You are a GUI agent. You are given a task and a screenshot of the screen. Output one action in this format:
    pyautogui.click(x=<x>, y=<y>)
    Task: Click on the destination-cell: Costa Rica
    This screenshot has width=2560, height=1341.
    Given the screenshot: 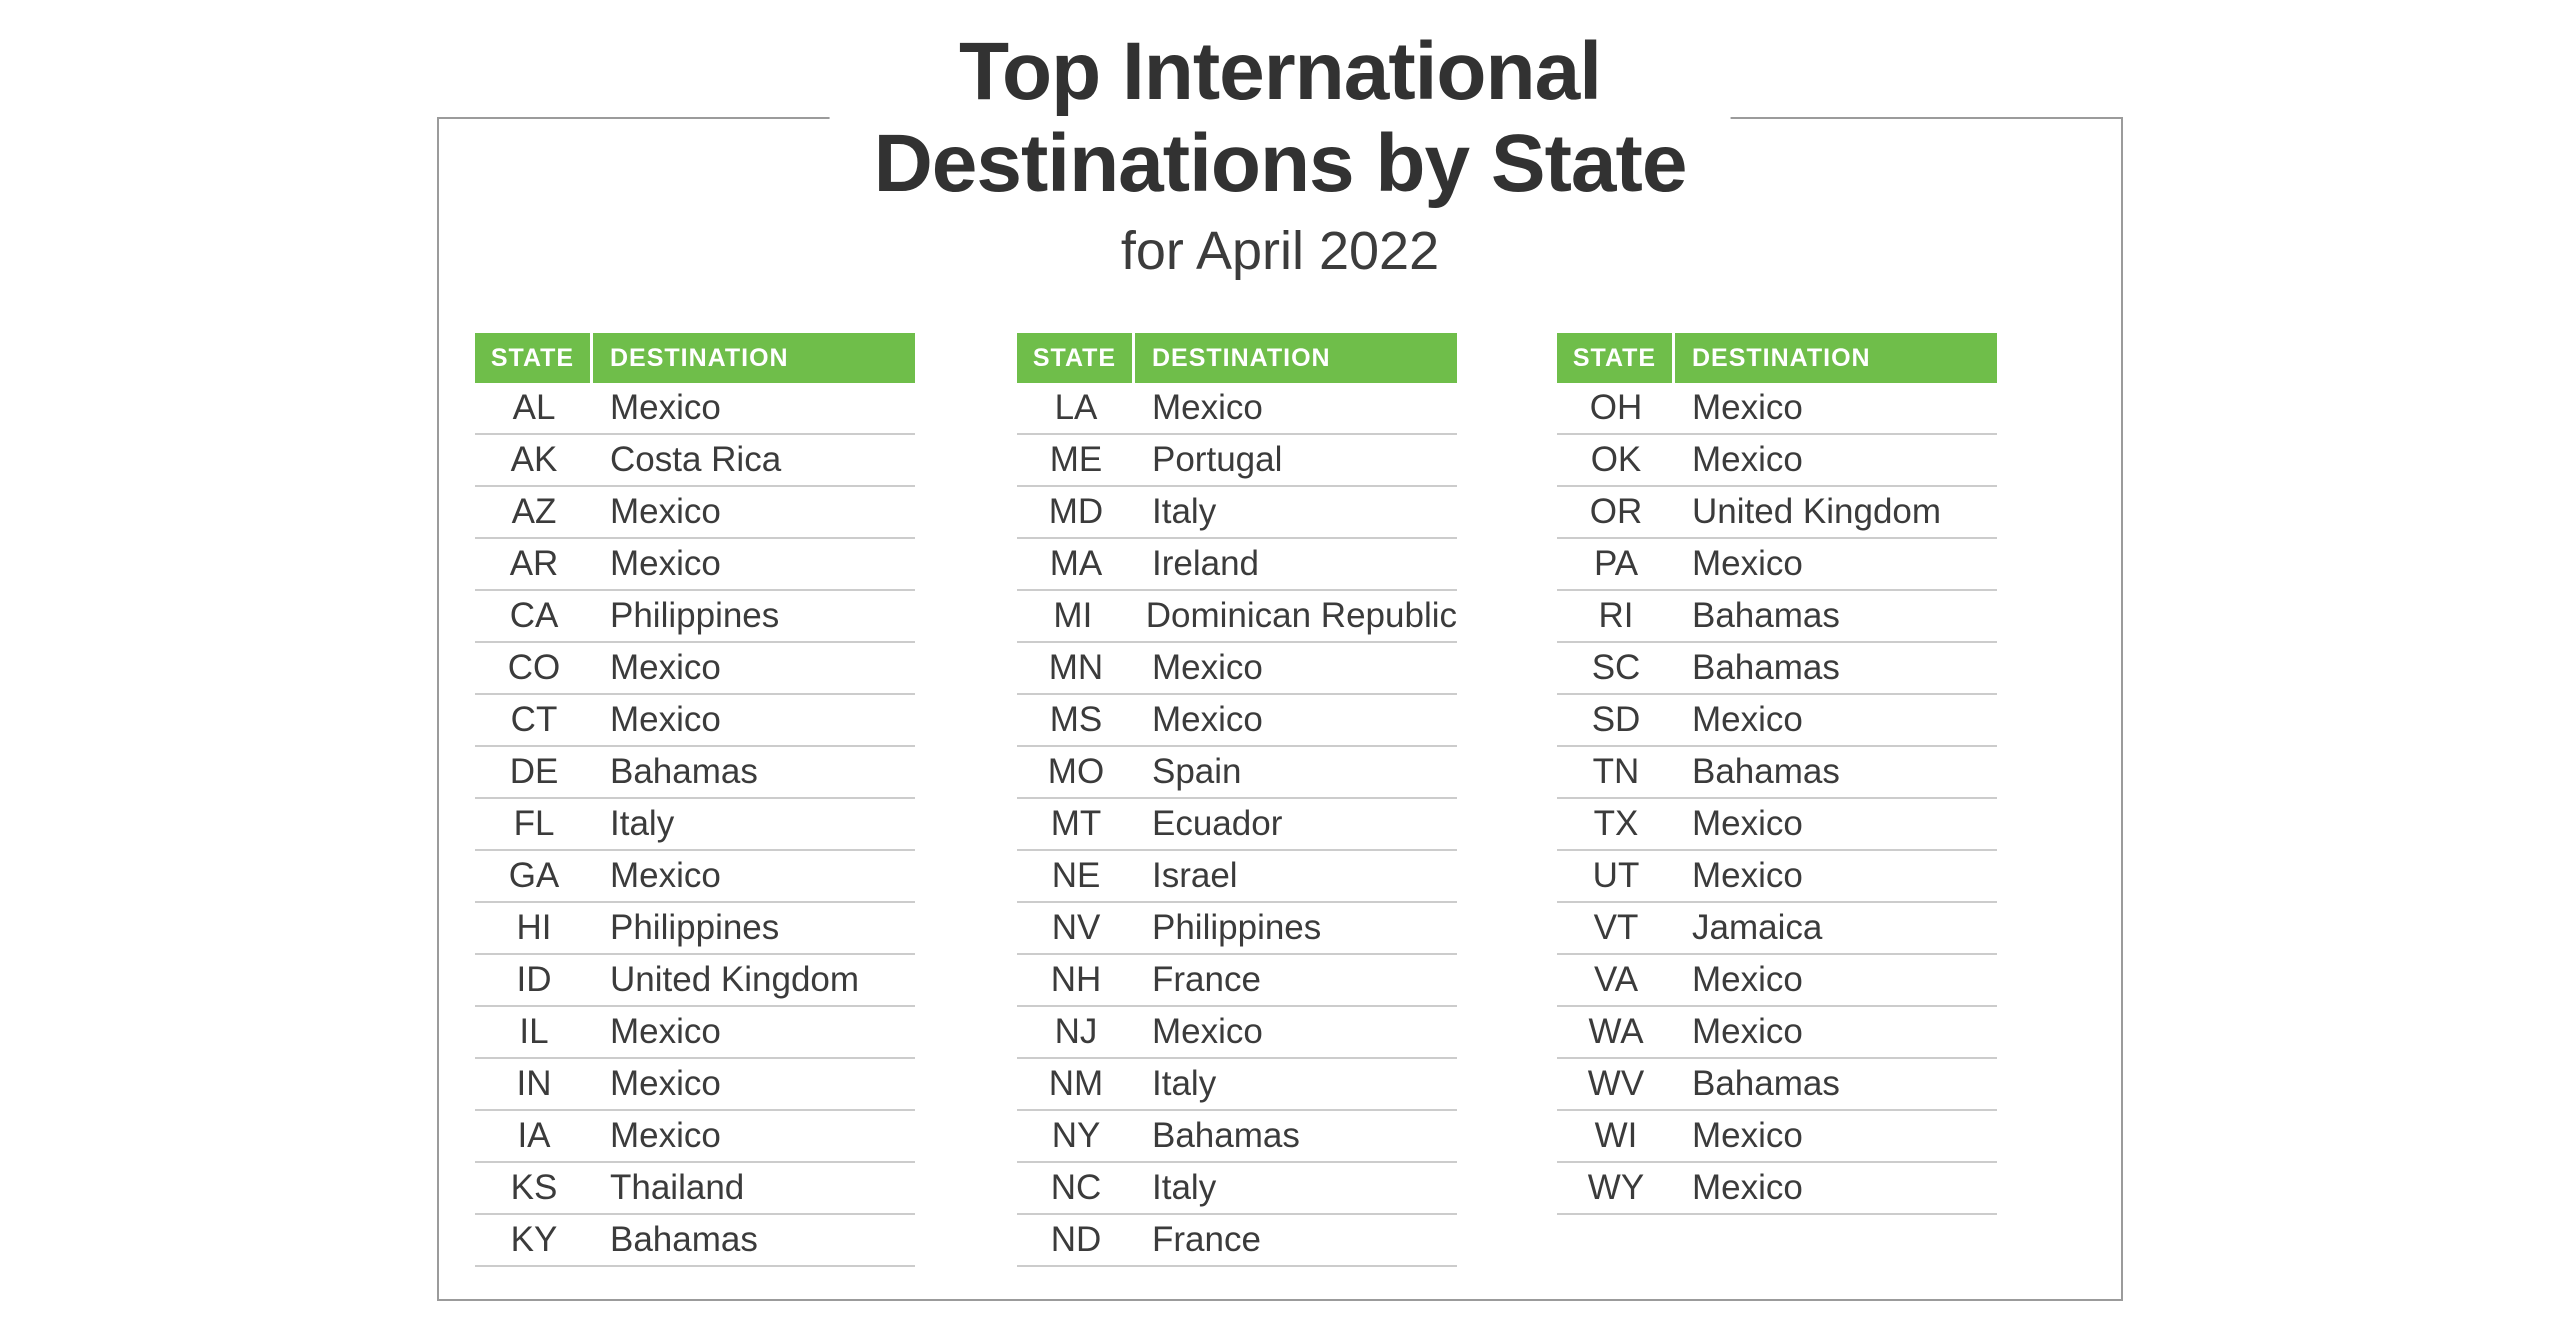 What is the action you would take?
    pyautogui.click(x=696, y=459)
    